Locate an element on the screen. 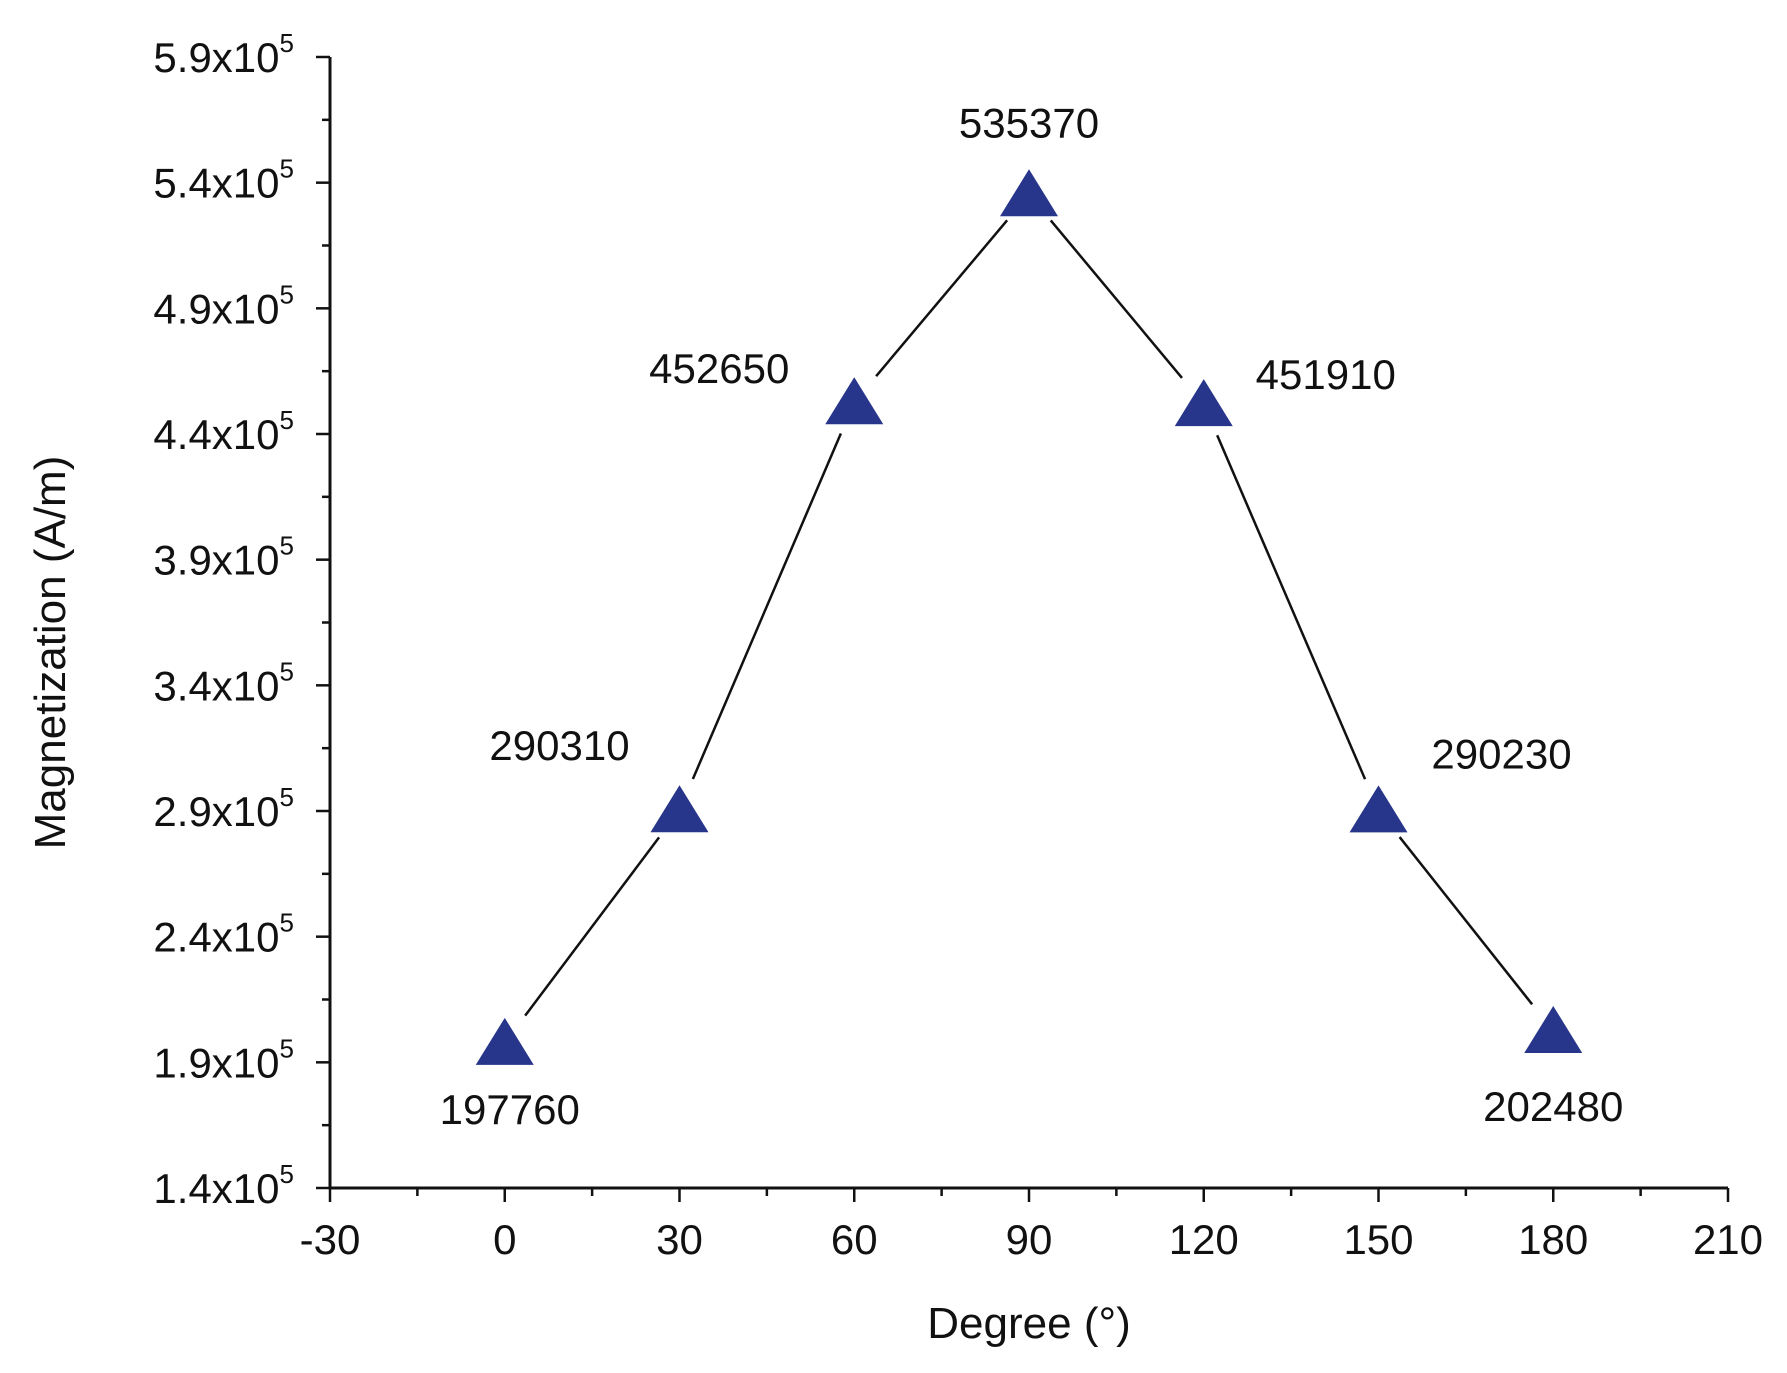 Image resolution: width=1787 pixels, height=1373 pixels. data-label: 451910 is located at coordinates (1326, 374).